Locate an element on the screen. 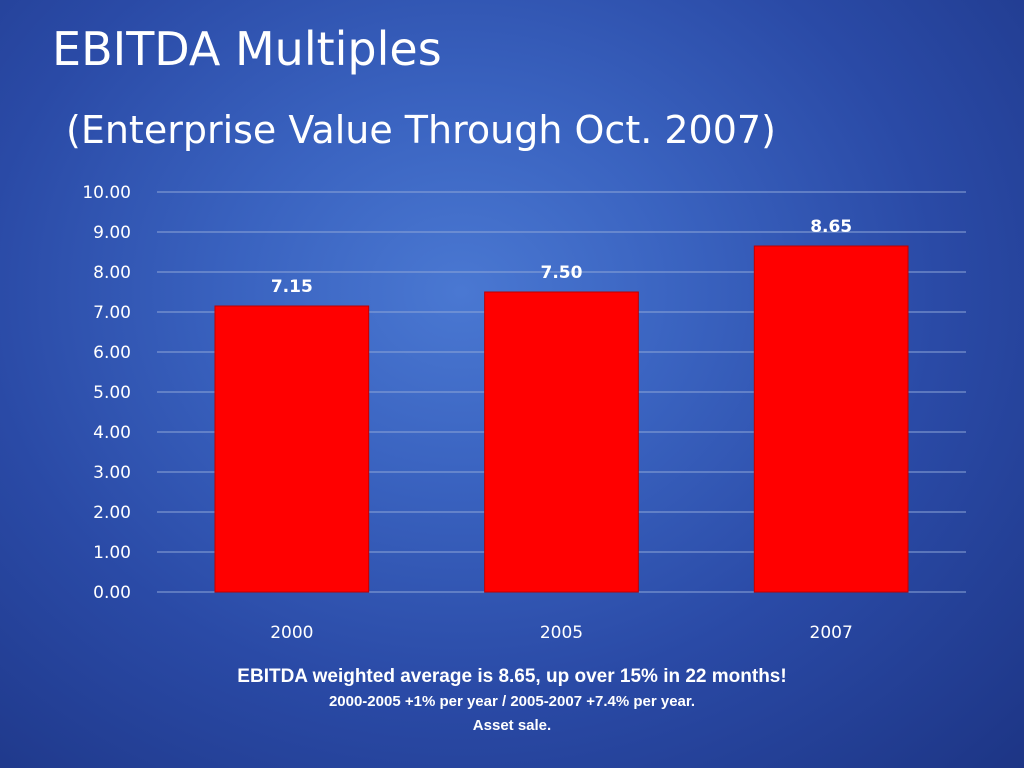 The image size is (1024, 768). slide-subtitle: (Enterprise Value Through Oct. 2007) is located at coordinates (421, 130).